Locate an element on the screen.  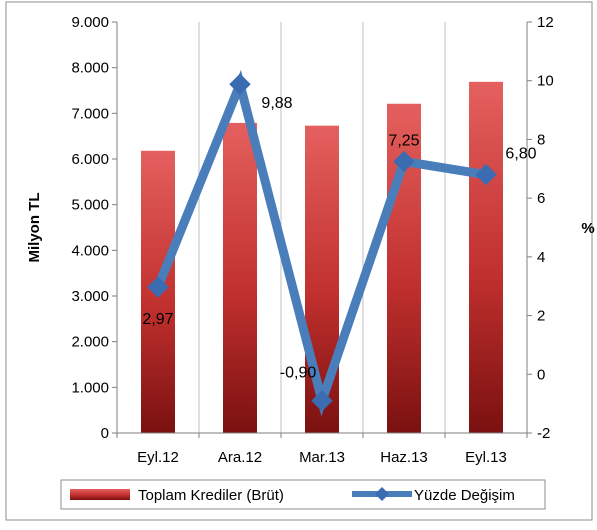
y-tick-label-left: 4.000 is located at coordinates (90, 250).